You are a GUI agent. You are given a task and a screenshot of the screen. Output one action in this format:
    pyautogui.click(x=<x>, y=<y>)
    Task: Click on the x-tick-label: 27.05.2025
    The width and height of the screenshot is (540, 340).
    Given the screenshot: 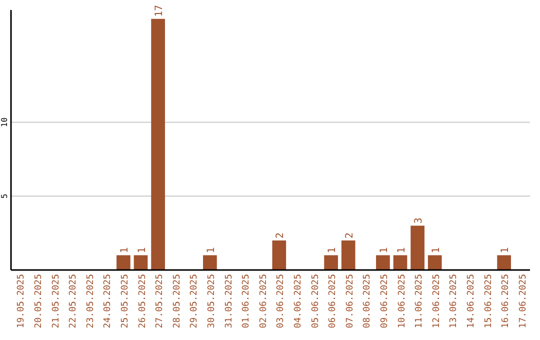 What is the action you would take?
    pyautogui.click(x=160, y=301)
    